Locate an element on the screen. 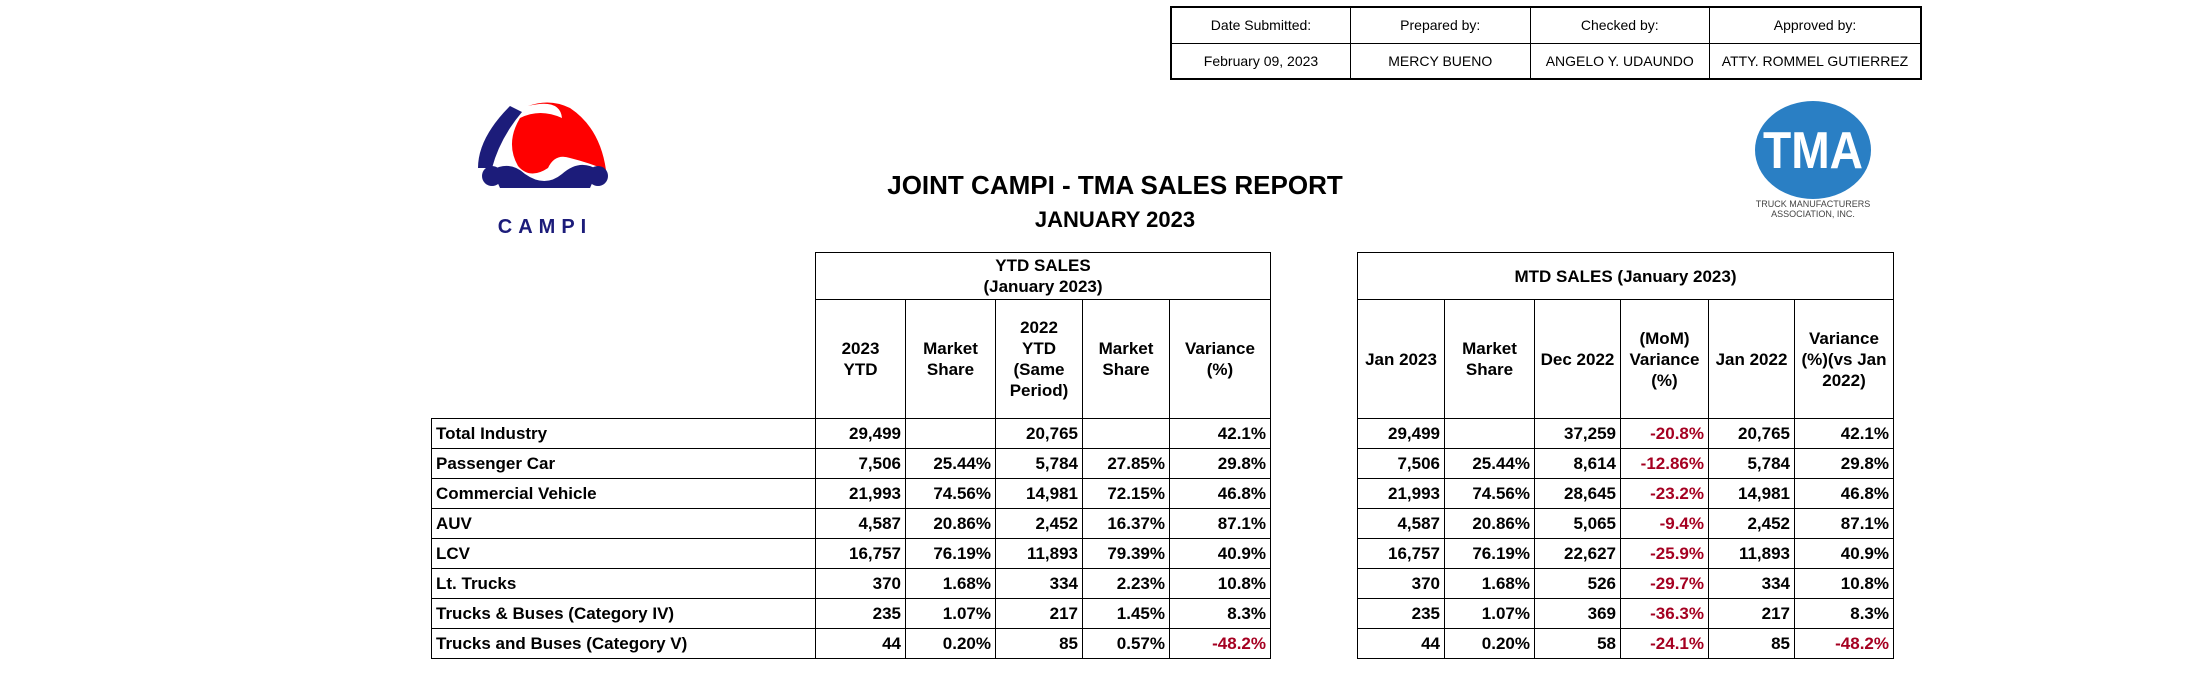 The image size is (2200, 673). ytd-cell: 1.07% is located at coordinates (950, 613).